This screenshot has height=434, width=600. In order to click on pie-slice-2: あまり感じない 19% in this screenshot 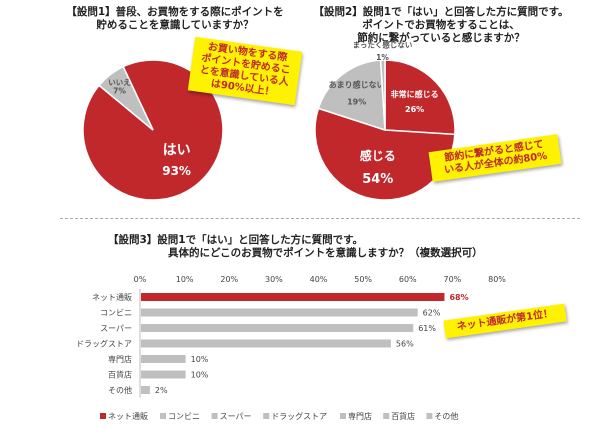, I will do `click(351, 95)`.